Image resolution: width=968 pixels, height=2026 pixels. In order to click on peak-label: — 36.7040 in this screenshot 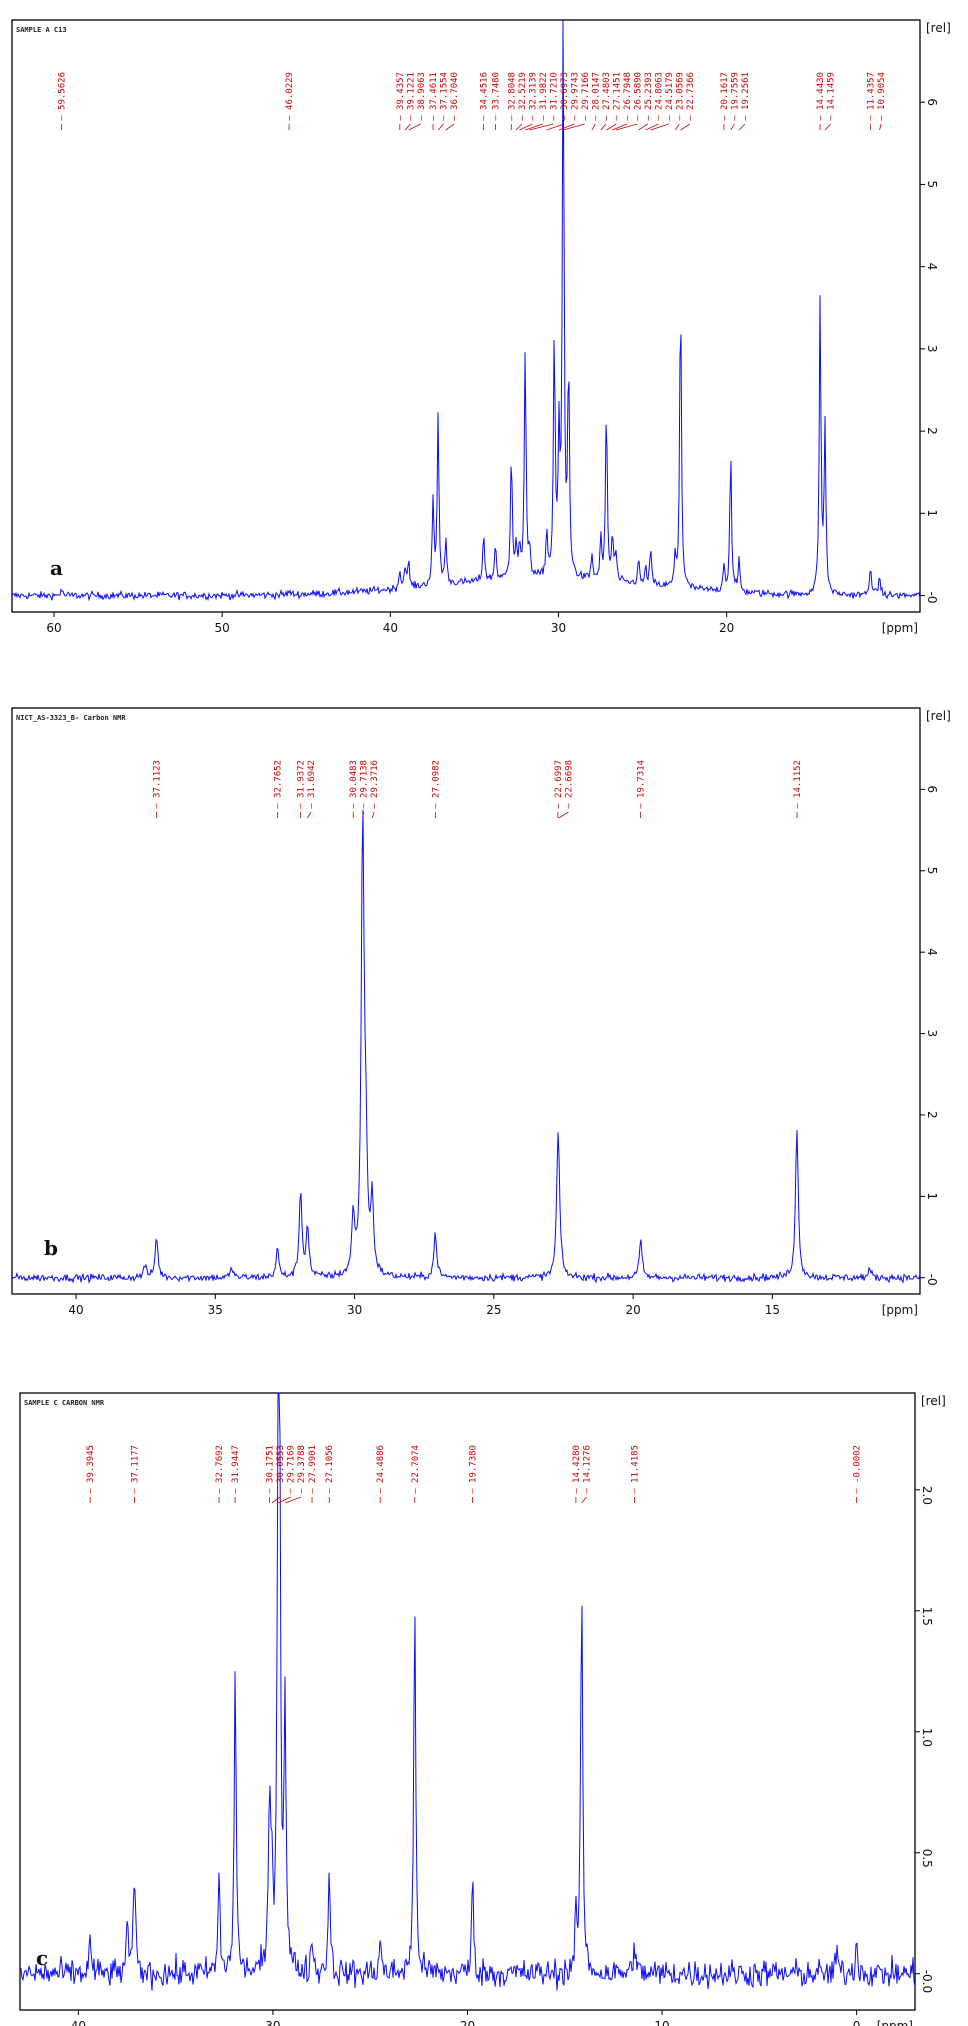, I will do `click(455, 96)`.